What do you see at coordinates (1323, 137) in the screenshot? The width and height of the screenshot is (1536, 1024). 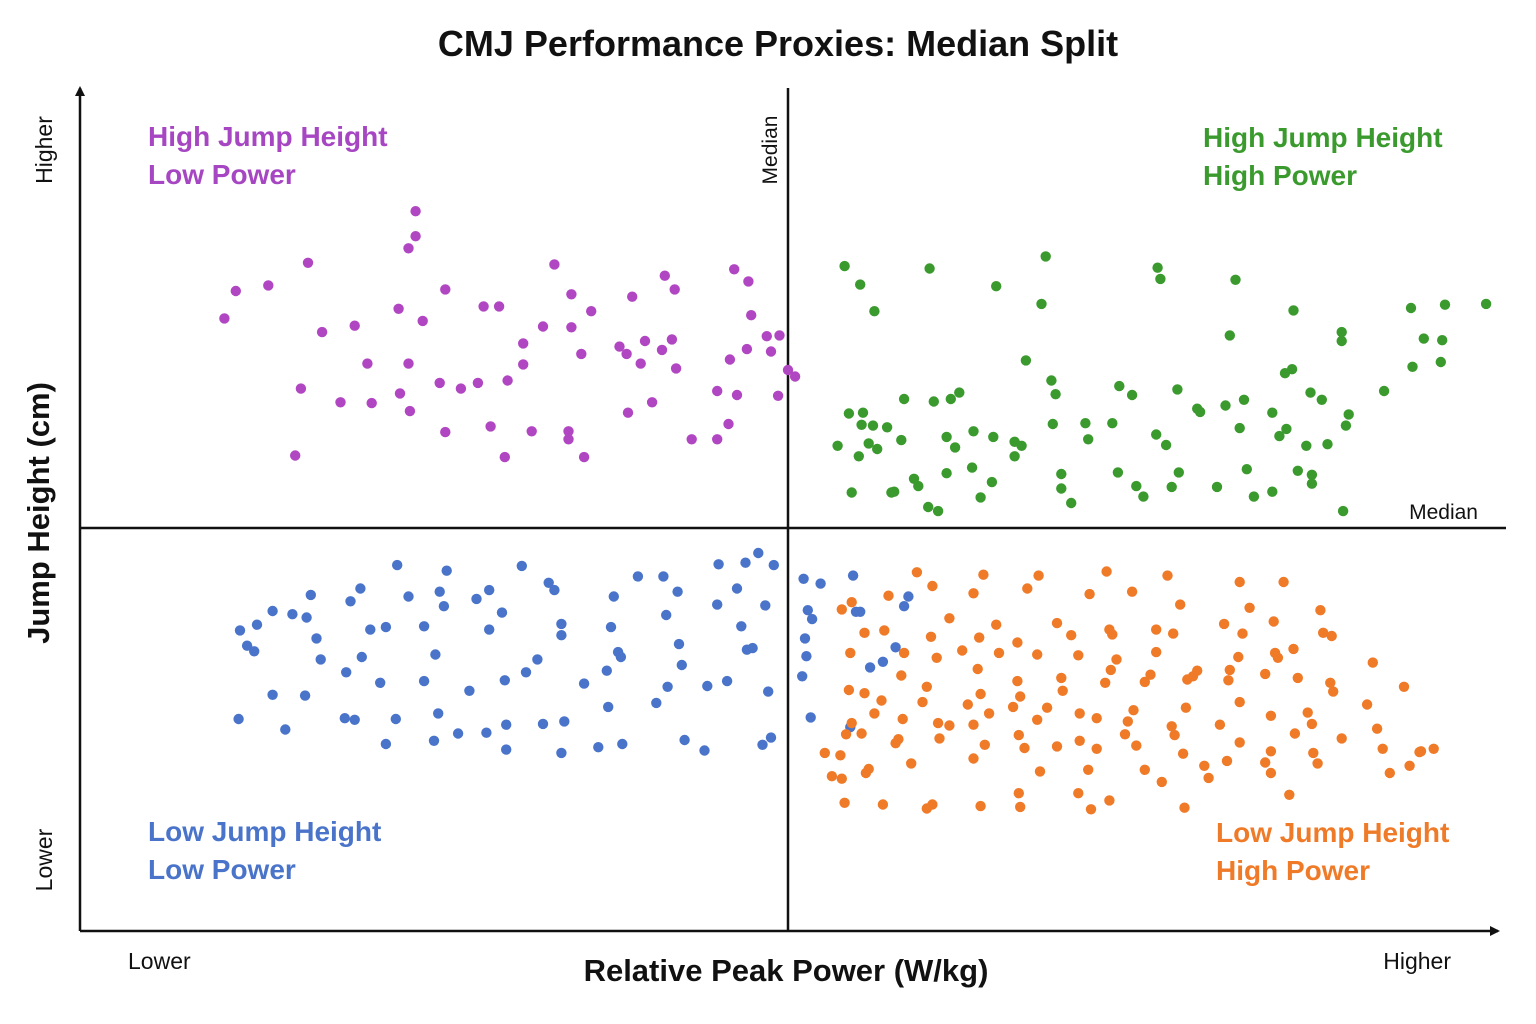 I see `quadrant-label-hh-hp-line1: High Jump Height` at bounding box center [1323, 137].